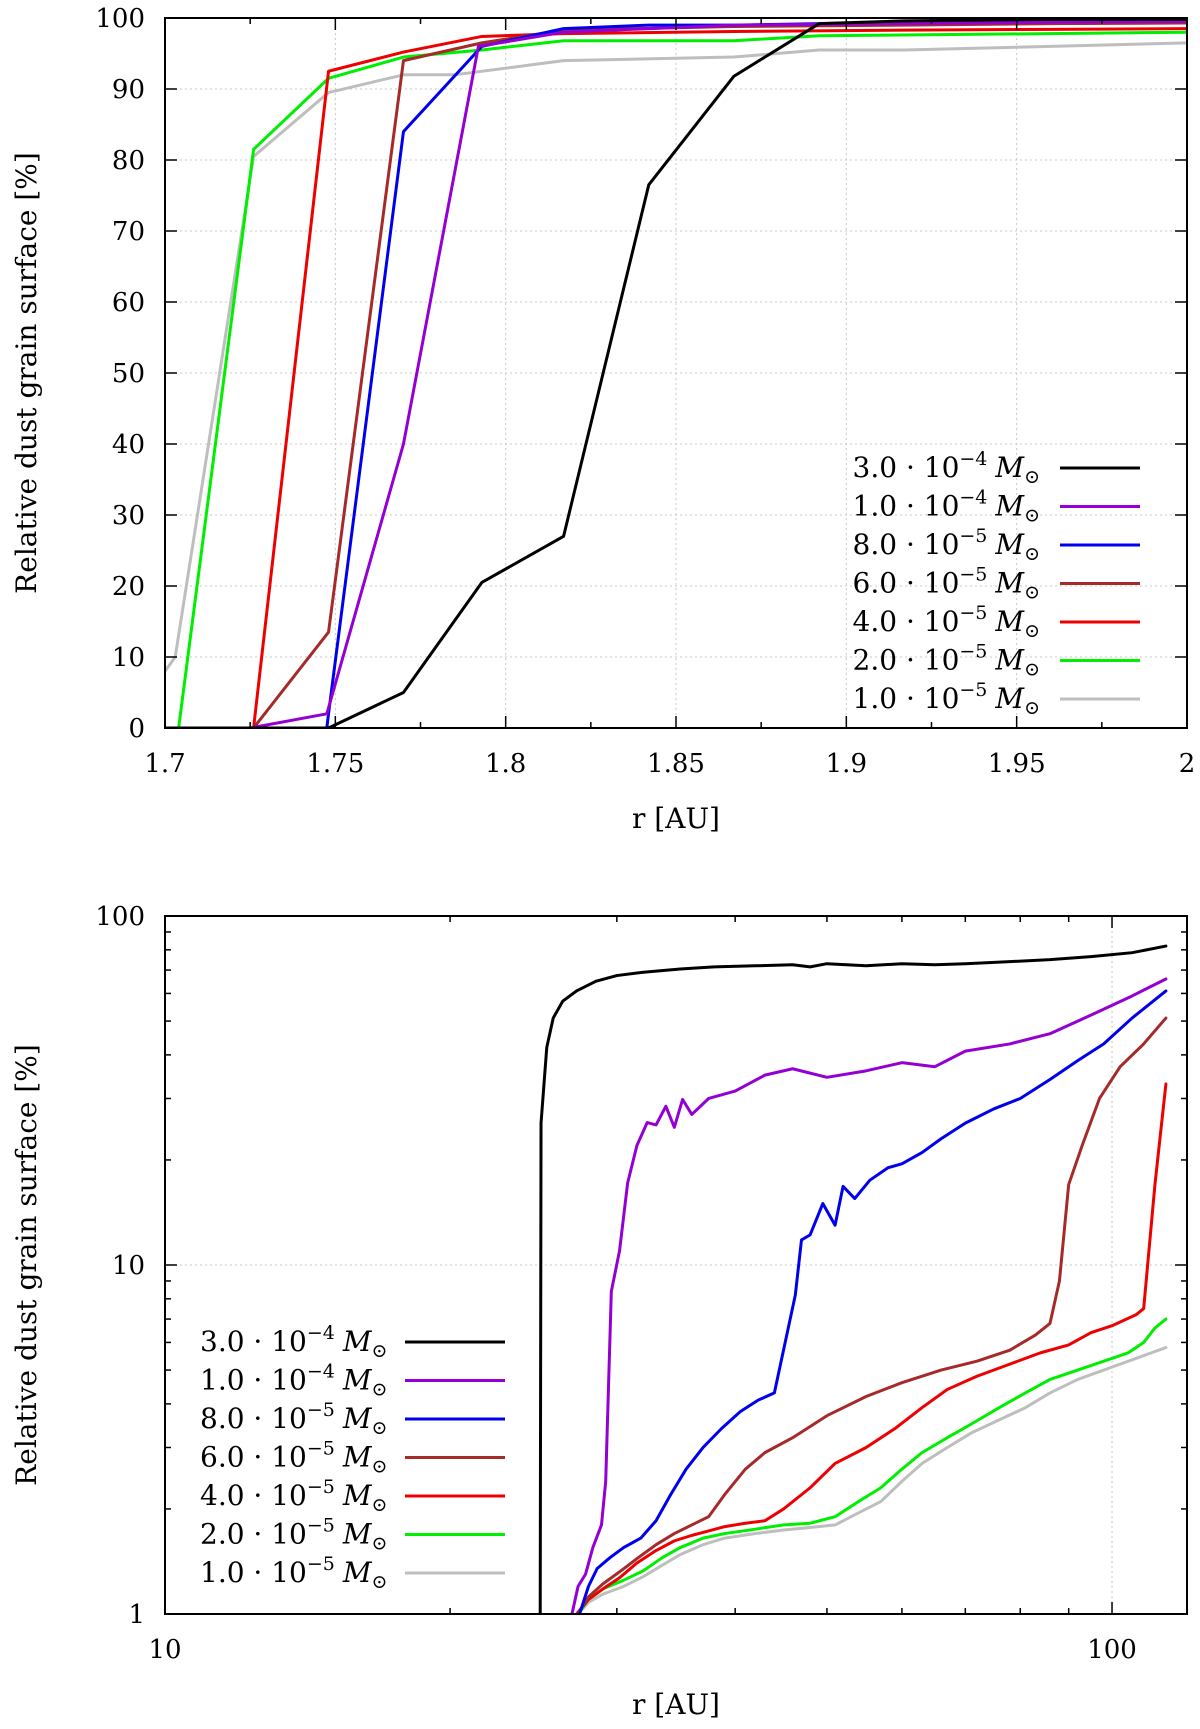 The height and width of the screenshot is (1729, 1200). Describe the element at coordinates (128, 232) in the screenshot. I see `y-tick-label: 70` at that location.